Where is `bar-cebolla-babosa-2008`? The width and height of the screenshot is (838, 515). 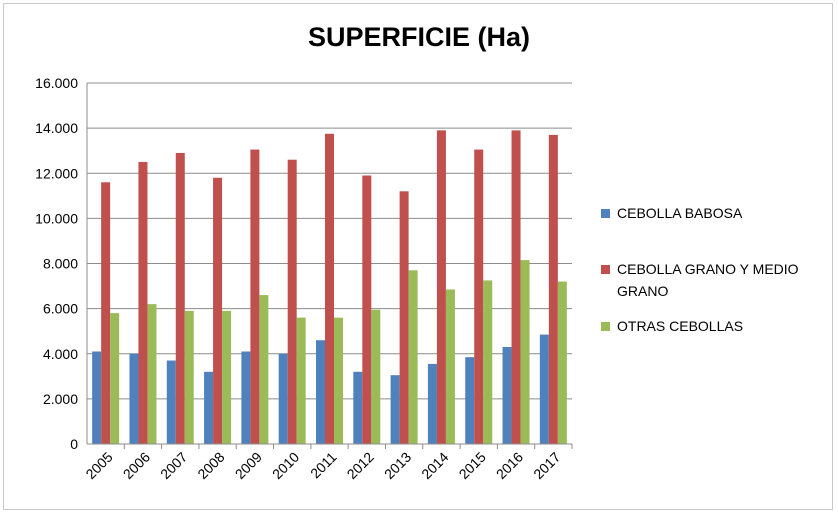 bar-cebolla-babosa-2008 is located at coordinates (209, 407).